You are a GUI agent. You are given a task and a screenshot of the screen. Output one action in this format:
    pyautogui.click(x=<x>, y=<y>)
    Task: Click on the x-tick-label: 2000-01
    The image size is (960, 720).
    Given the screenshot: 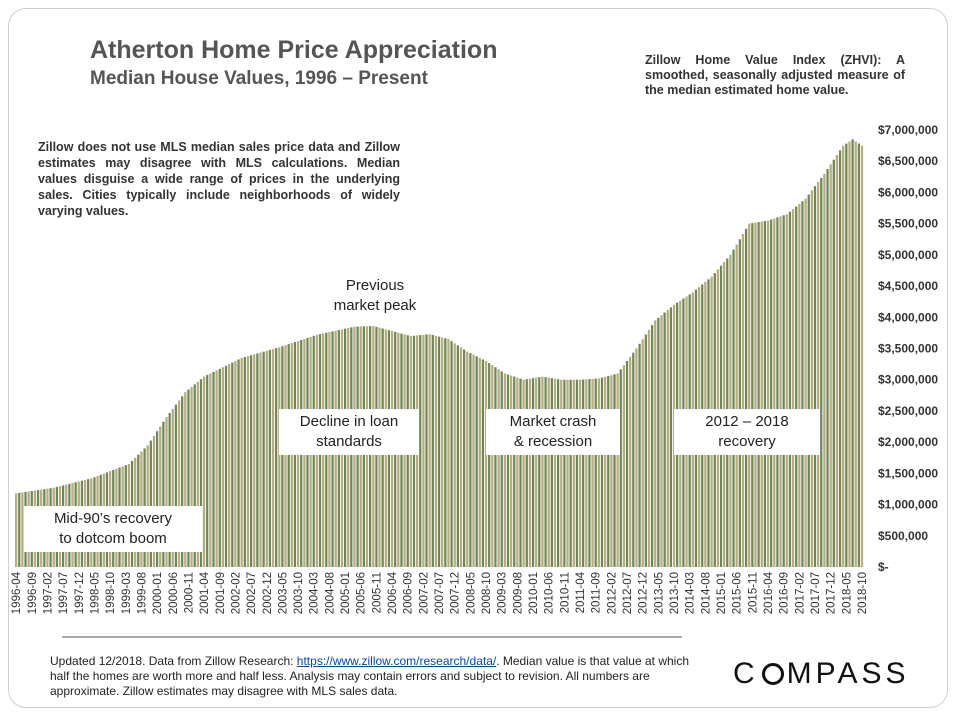 What is the action you would take?
    pyautogui.click(x=158, y=593)
    